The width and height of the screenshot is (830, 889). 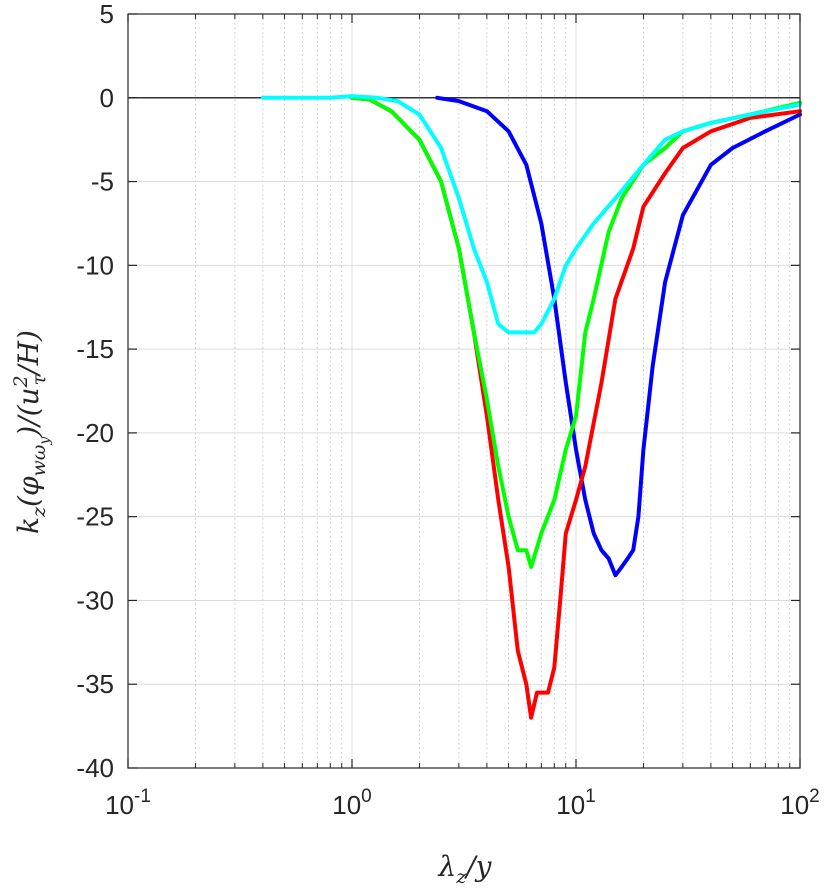 I want to click on y-axis-label-sub-z: z, so click(x=39, y=512).